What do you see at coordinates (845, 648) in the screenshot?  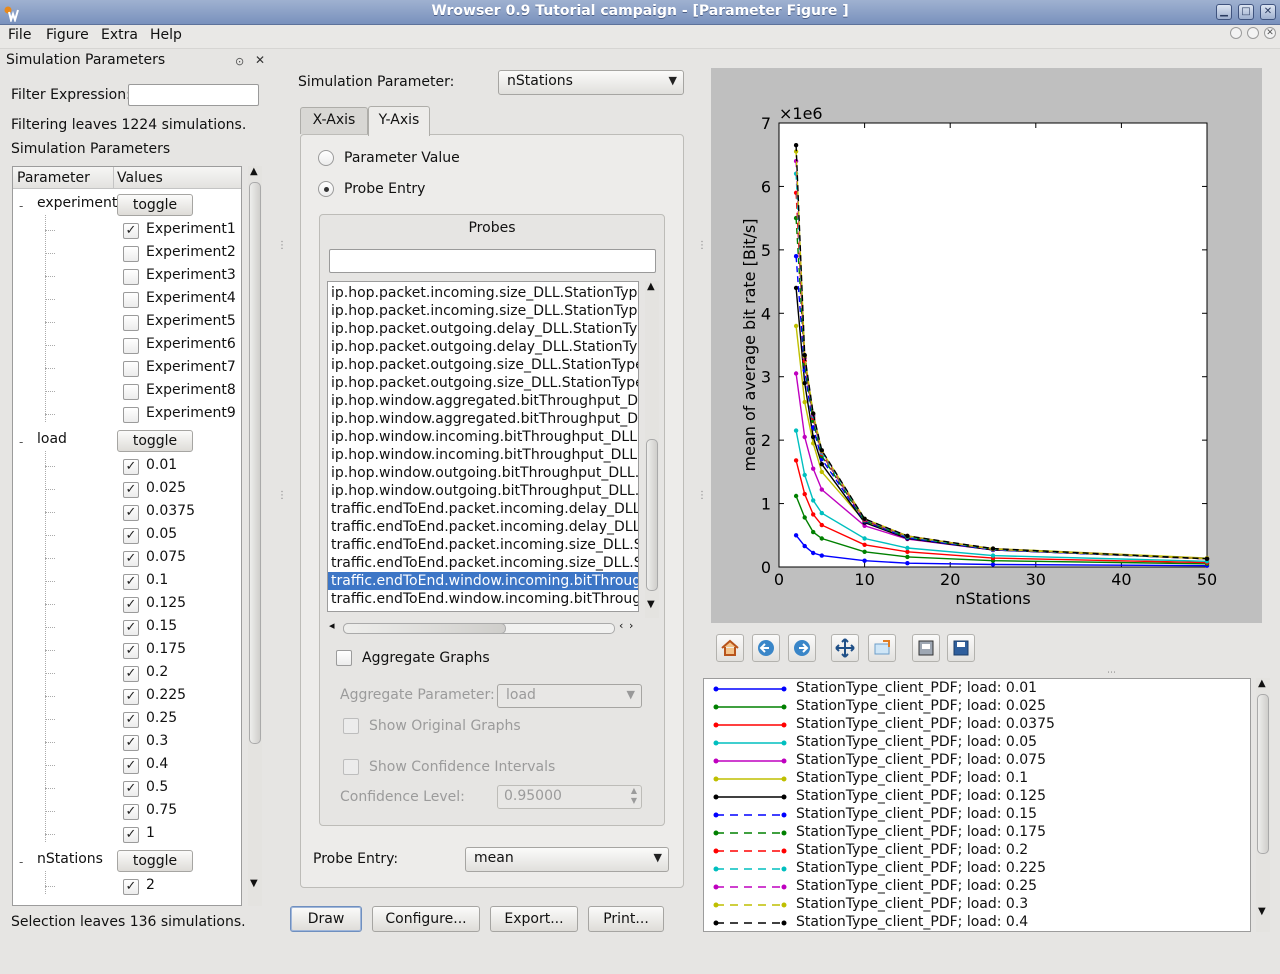 I see `pan-button` at bounding box center [845, 648].